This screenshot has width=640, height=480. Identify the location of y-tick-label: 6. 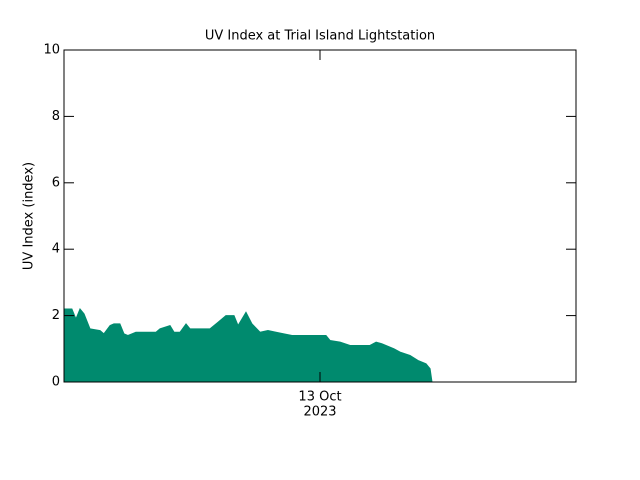
(56, 182).